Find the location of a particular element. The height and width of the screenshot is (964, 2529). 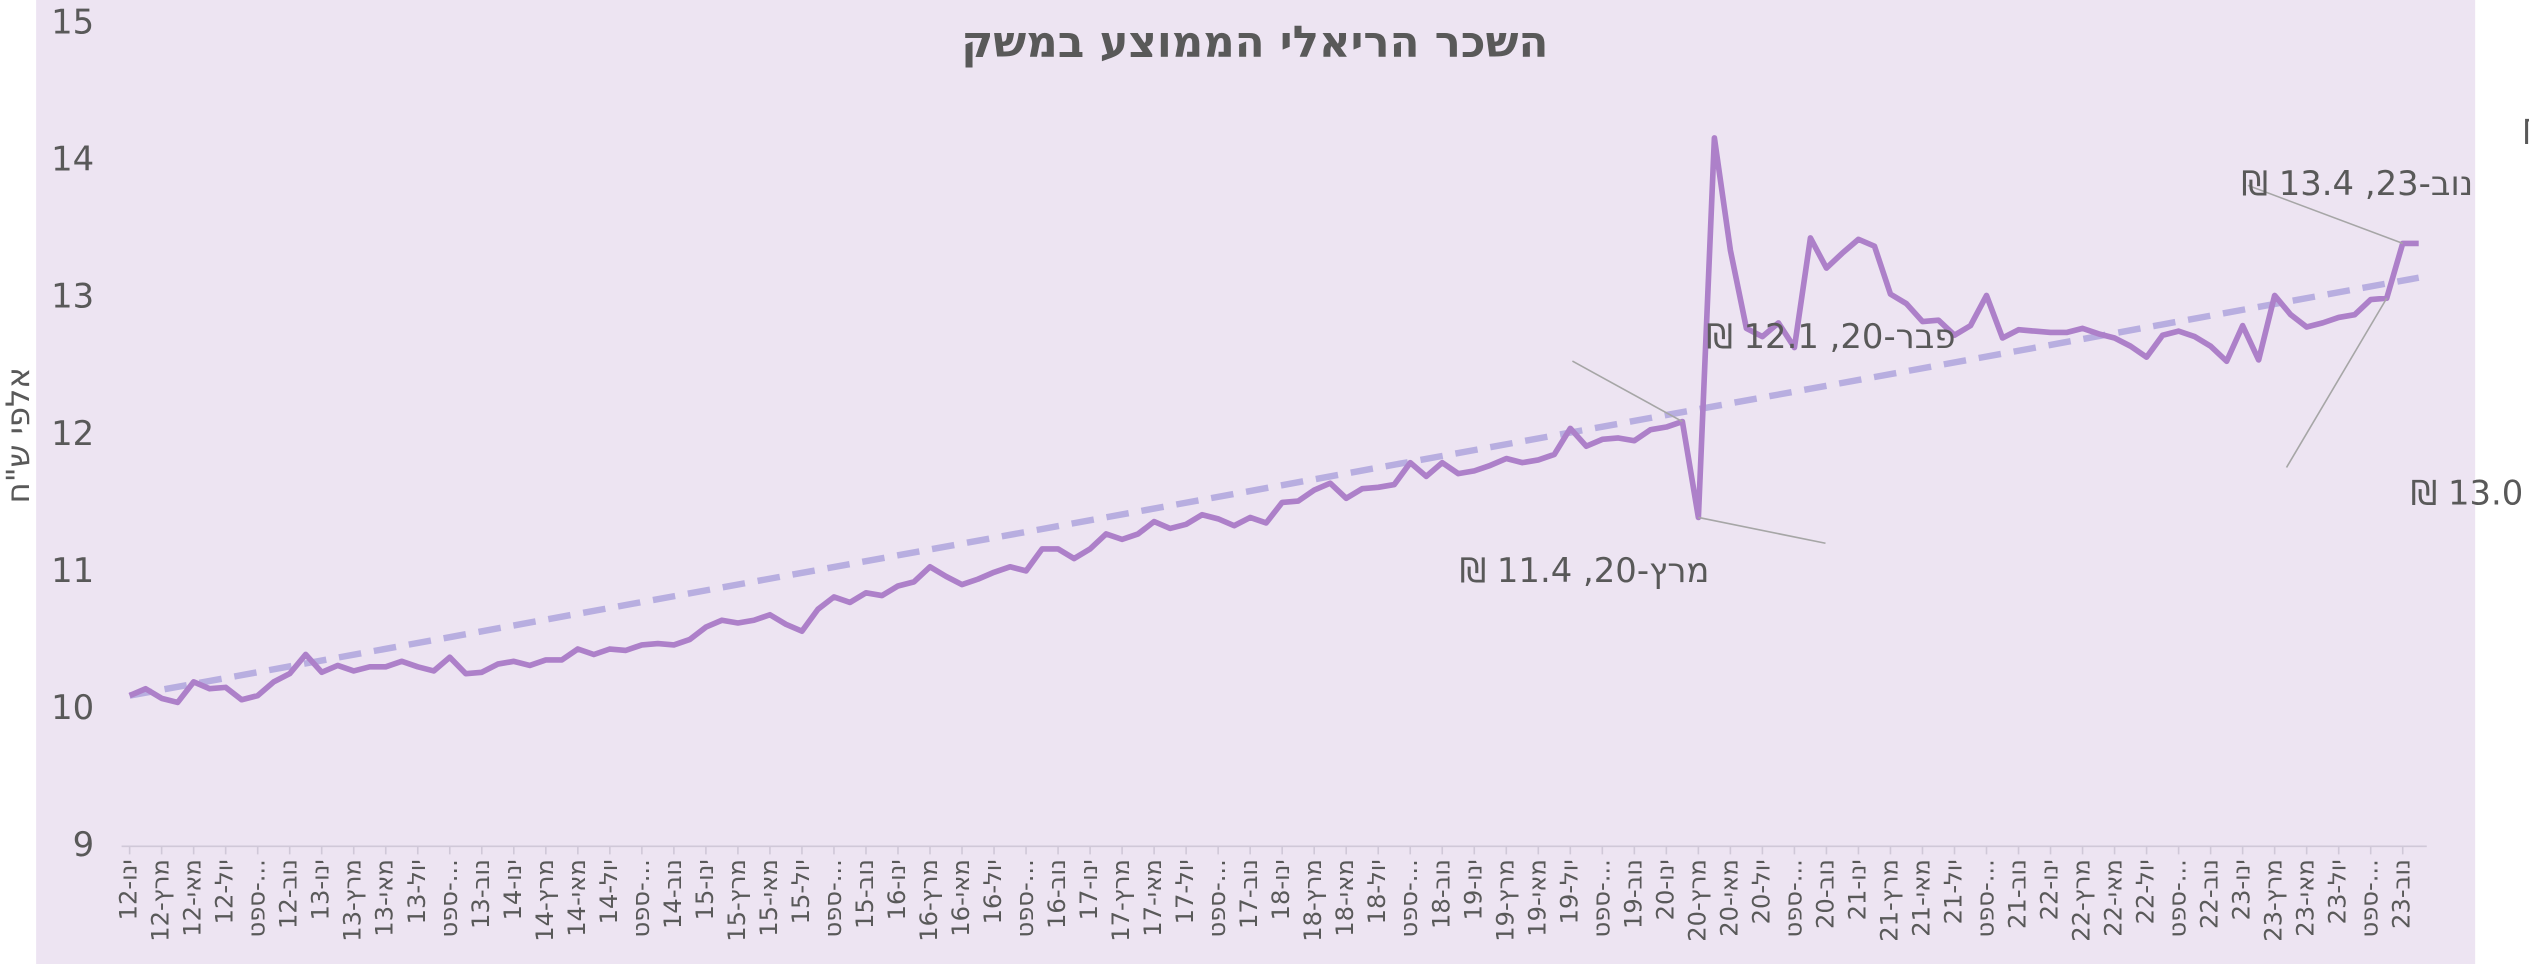

x-tick-label: מרץ-15 is located at coordinates (737, 900).